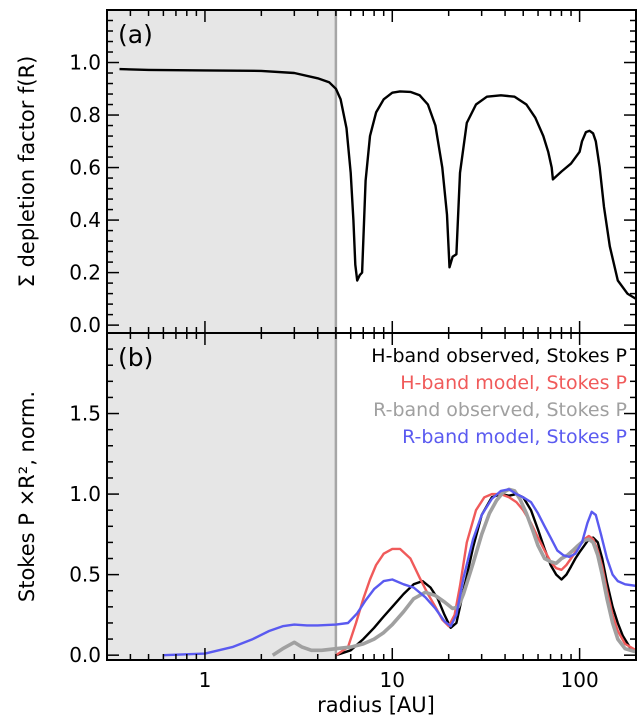  Describe the element at coordinates (392, 680) in the screenshot. I see `x-tick-label: 10` at that location.